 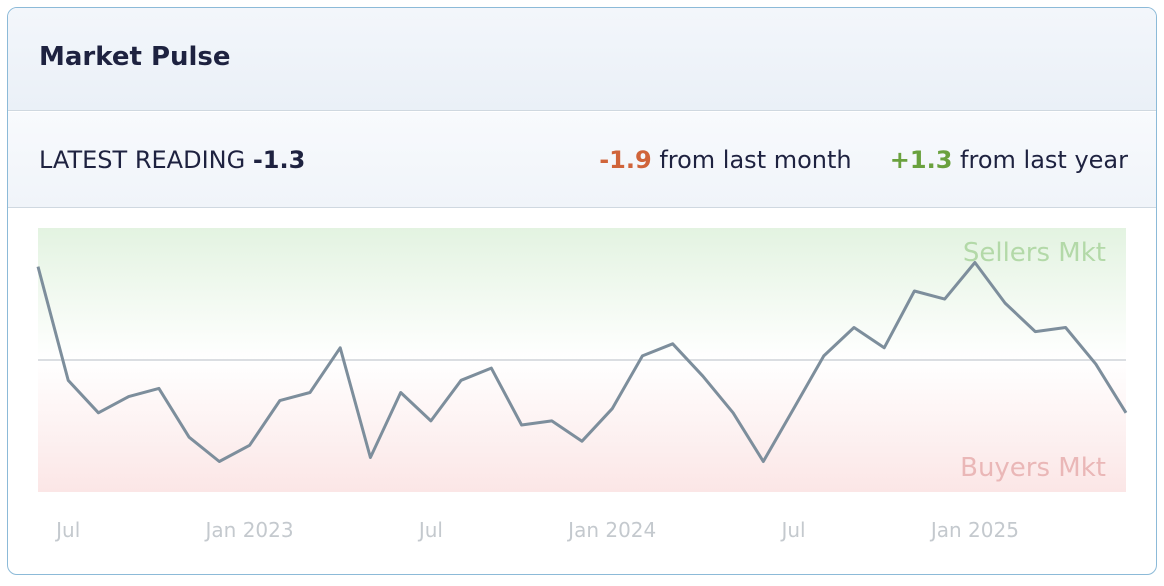 What do you see at coordinates (625, 160) in the screenshot?
I see `month-change: -1.9` at bounding box center [625, 160].